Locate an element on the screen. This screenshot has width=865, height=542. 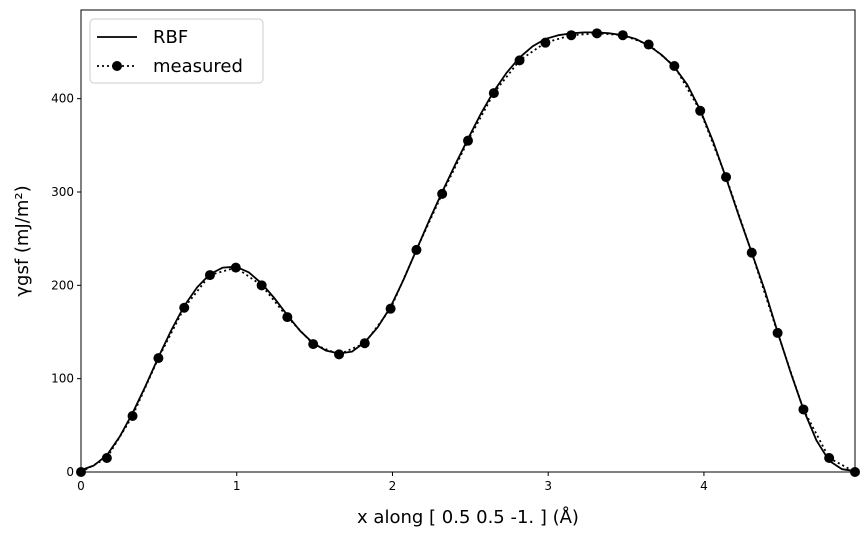
y-tick-label: 200 is located at coordinates (62, 285).